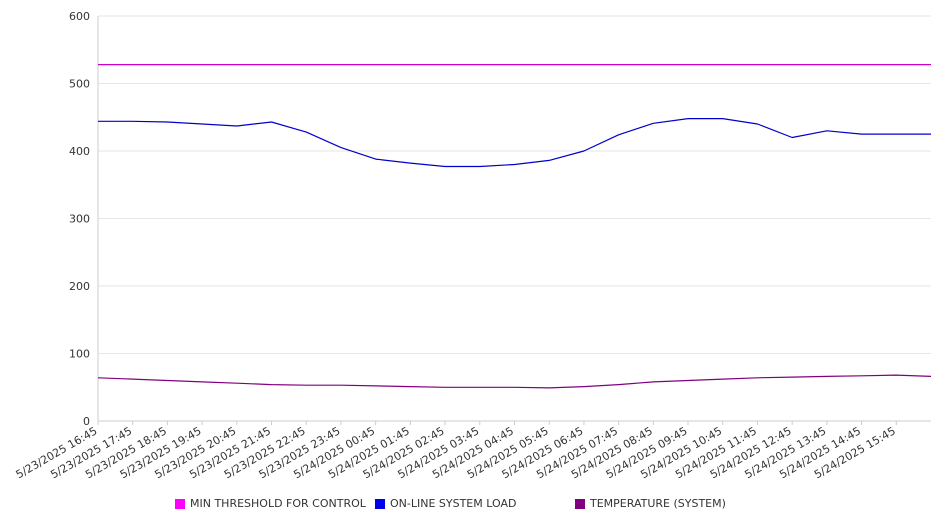 The width and height of the screenshot is (946, 530). Describe the element at coordinates (453, 503) in the screenshot. I see `legend-label-system-load: ON-LINE SYSTEM LOAD` at that location.